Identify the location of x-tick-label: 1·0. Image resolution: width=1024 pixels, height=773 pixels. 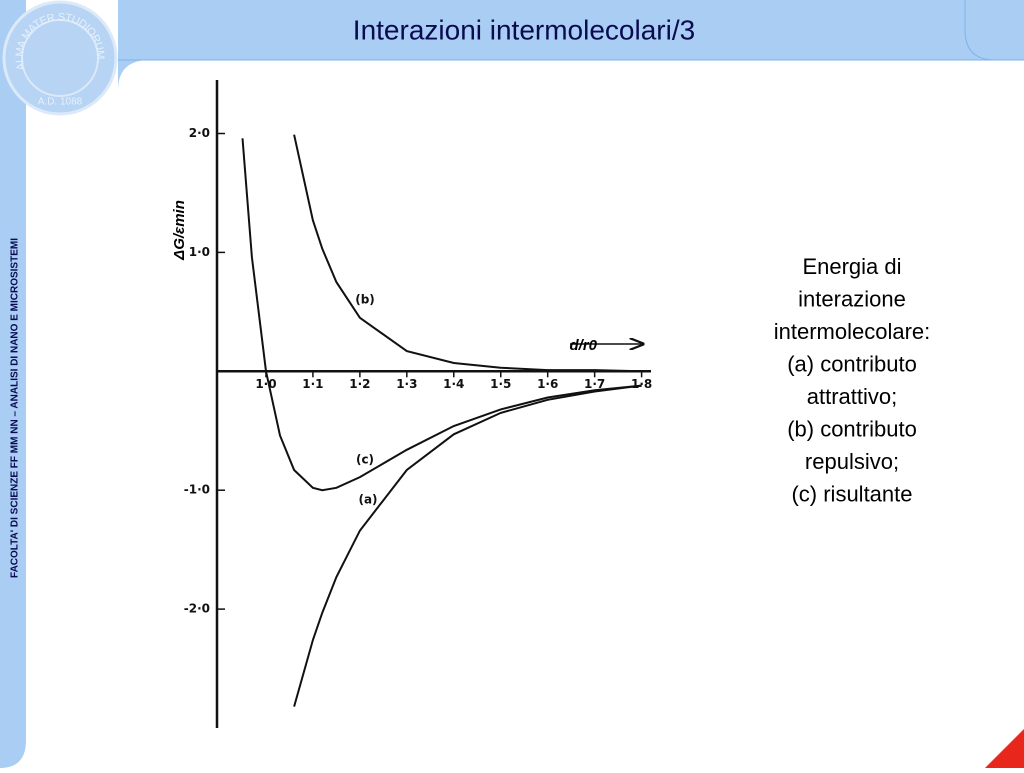
(265, 384).